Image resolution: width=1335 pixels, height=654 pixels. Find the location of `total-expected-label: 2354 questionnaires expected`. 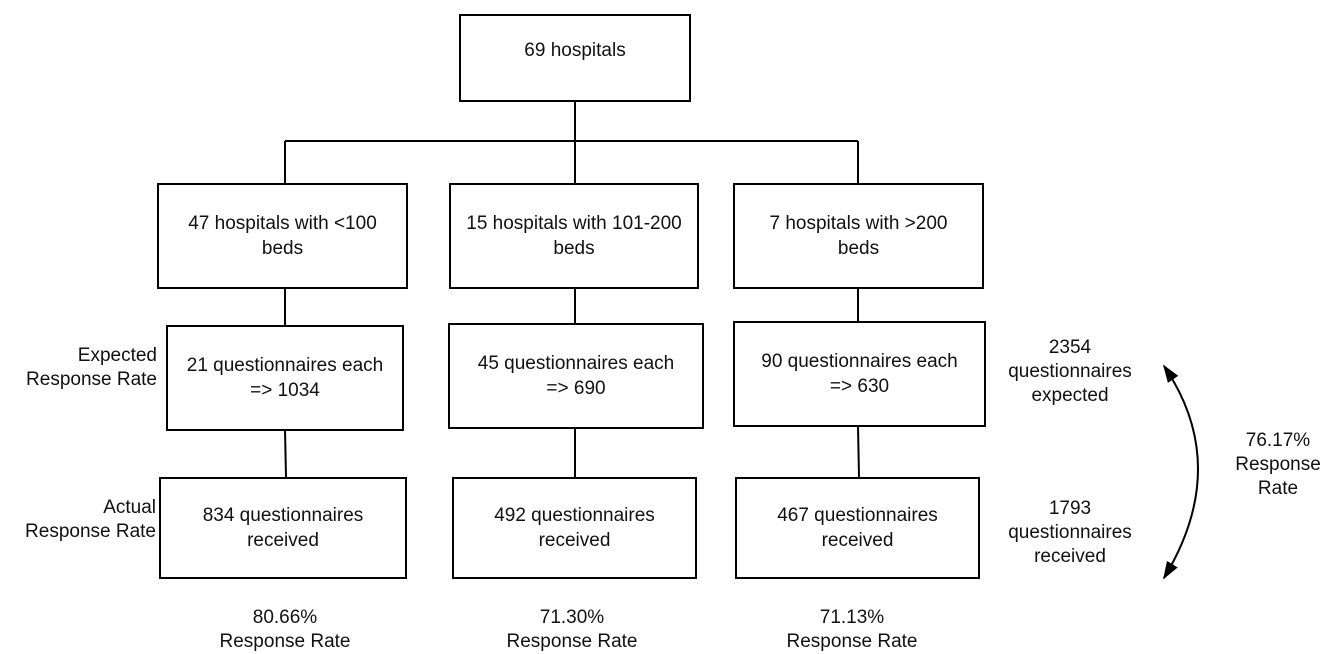

total-expected-label: 2354 questionnaires expected is located at coordinates (1070, 371).